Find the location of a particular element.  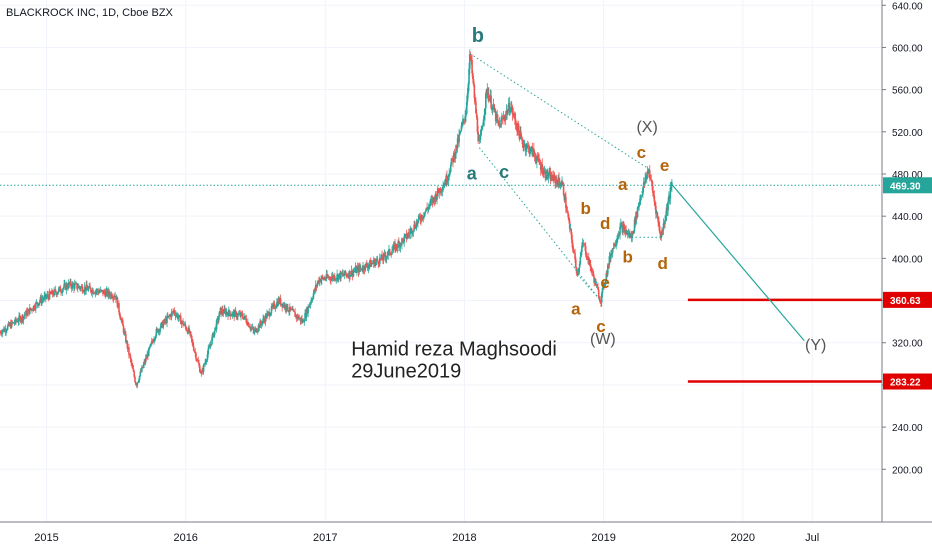

projection-line is located at coordinates (738, 263).